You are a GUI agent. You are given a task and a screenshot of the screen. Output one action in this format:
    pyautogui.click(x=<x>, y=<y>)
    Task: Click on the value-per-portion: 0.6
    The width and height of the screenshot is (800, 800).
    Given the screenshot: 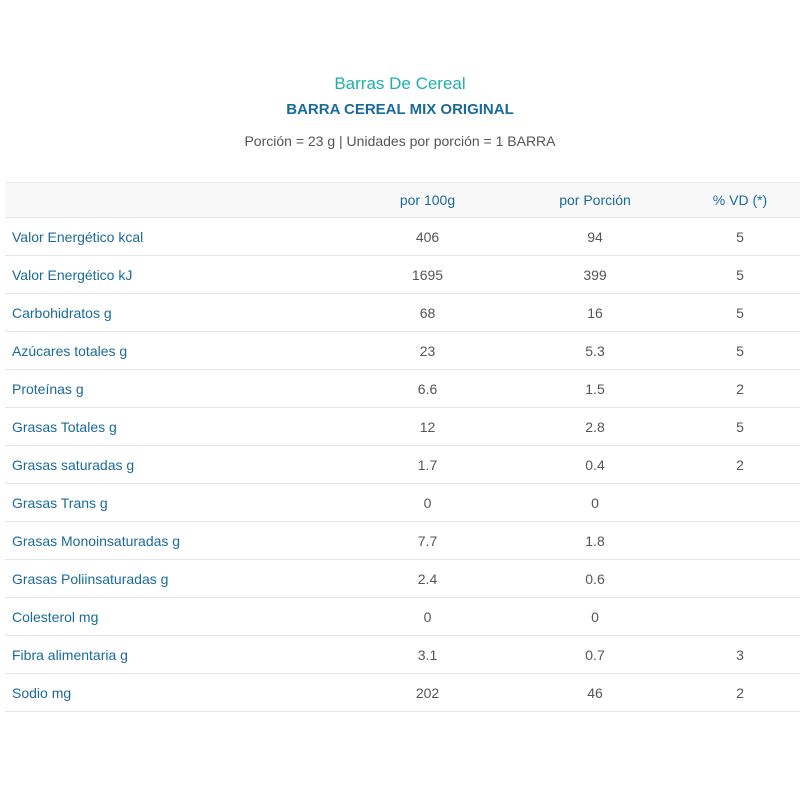 What is the action you would take?
    pyautogui.click(x=595, y=578)
    